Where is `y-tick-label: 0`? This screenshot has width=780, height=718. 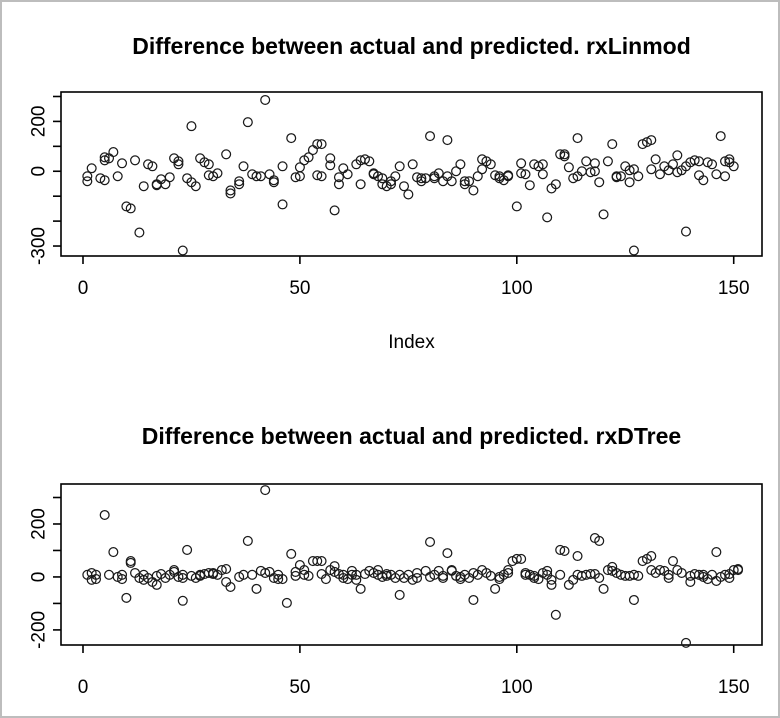 y-tick-label: 0 is located at coordinates (39, 171).